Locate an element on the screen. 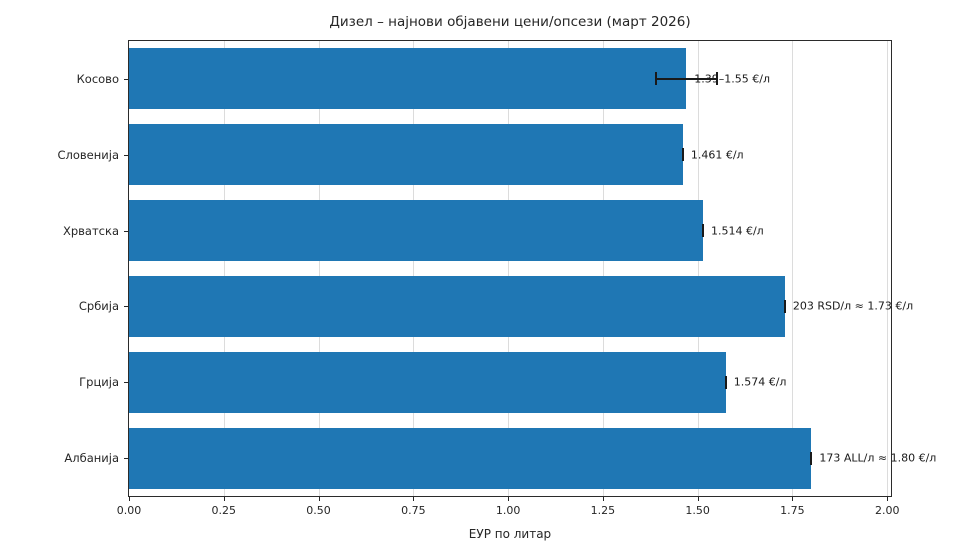 The image size is (960, 551). y-tick-label: Албанија is located at coordinates (91, 458).